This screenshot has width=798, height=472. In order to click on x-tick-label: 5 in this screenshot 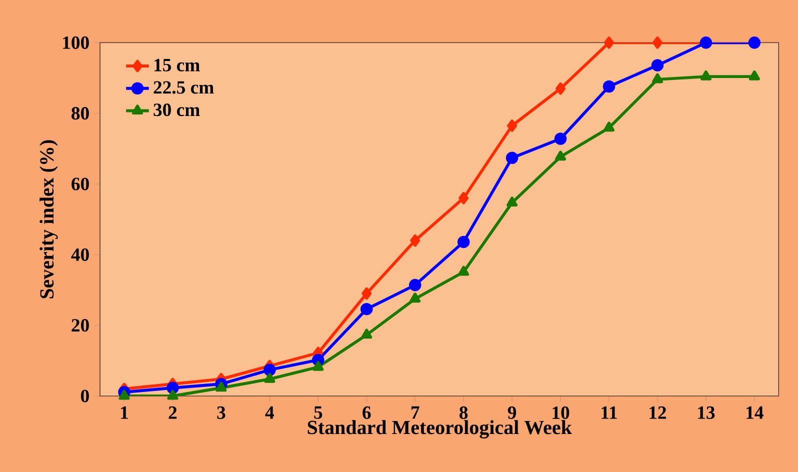, I will do `click(318, 412)`.